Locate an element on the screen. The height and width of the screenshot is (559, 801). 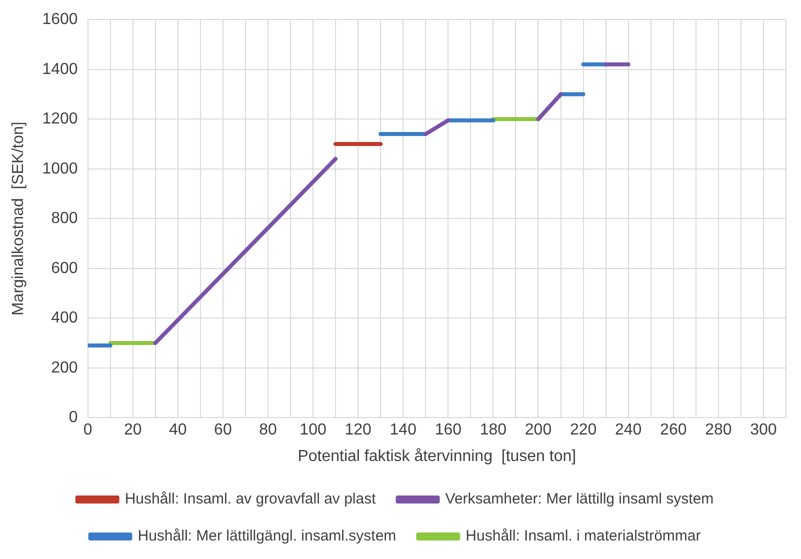
x-tick-label: 160 is located at coordinates (448, 430).